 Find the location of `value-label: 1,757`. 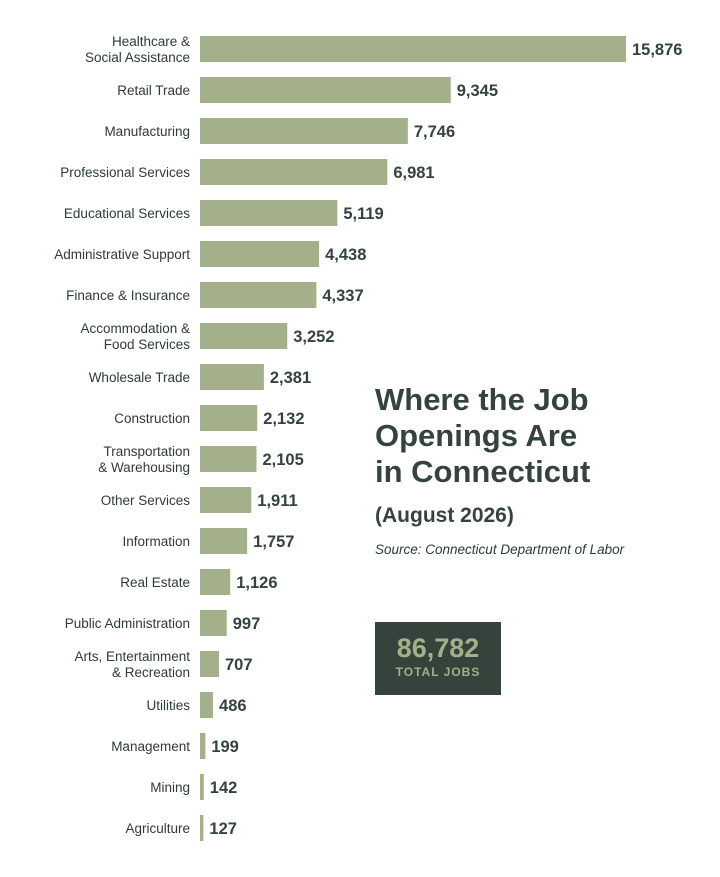

value-label: 1,757 is located at coordinates (273, 542).